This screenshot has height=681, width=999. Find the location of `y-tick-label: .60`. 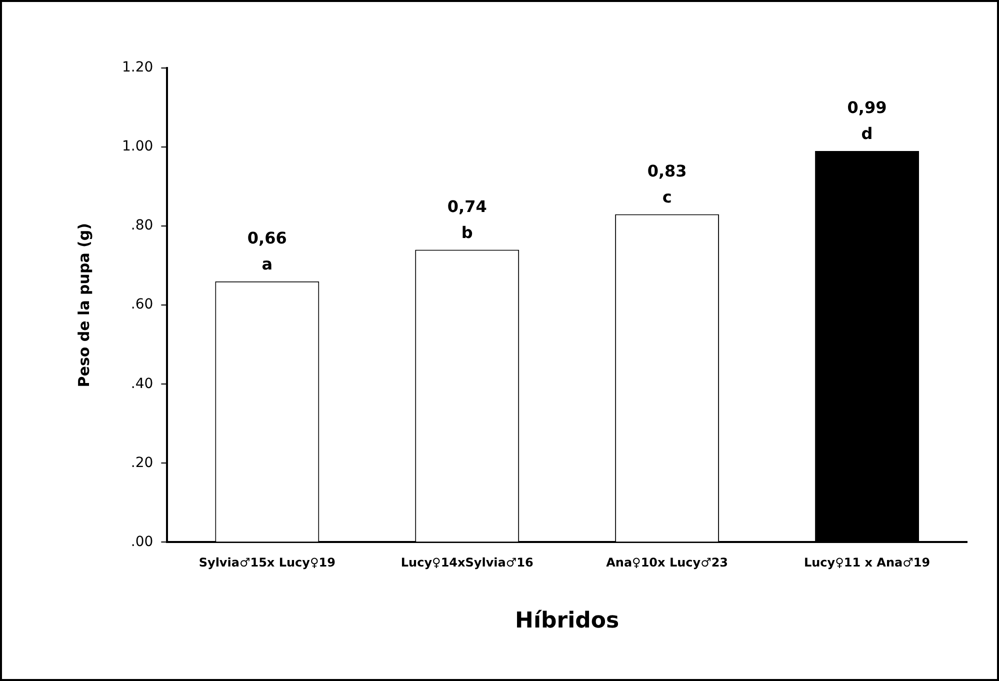

y-tick-label: .60 is located at coordinates (142, 304).